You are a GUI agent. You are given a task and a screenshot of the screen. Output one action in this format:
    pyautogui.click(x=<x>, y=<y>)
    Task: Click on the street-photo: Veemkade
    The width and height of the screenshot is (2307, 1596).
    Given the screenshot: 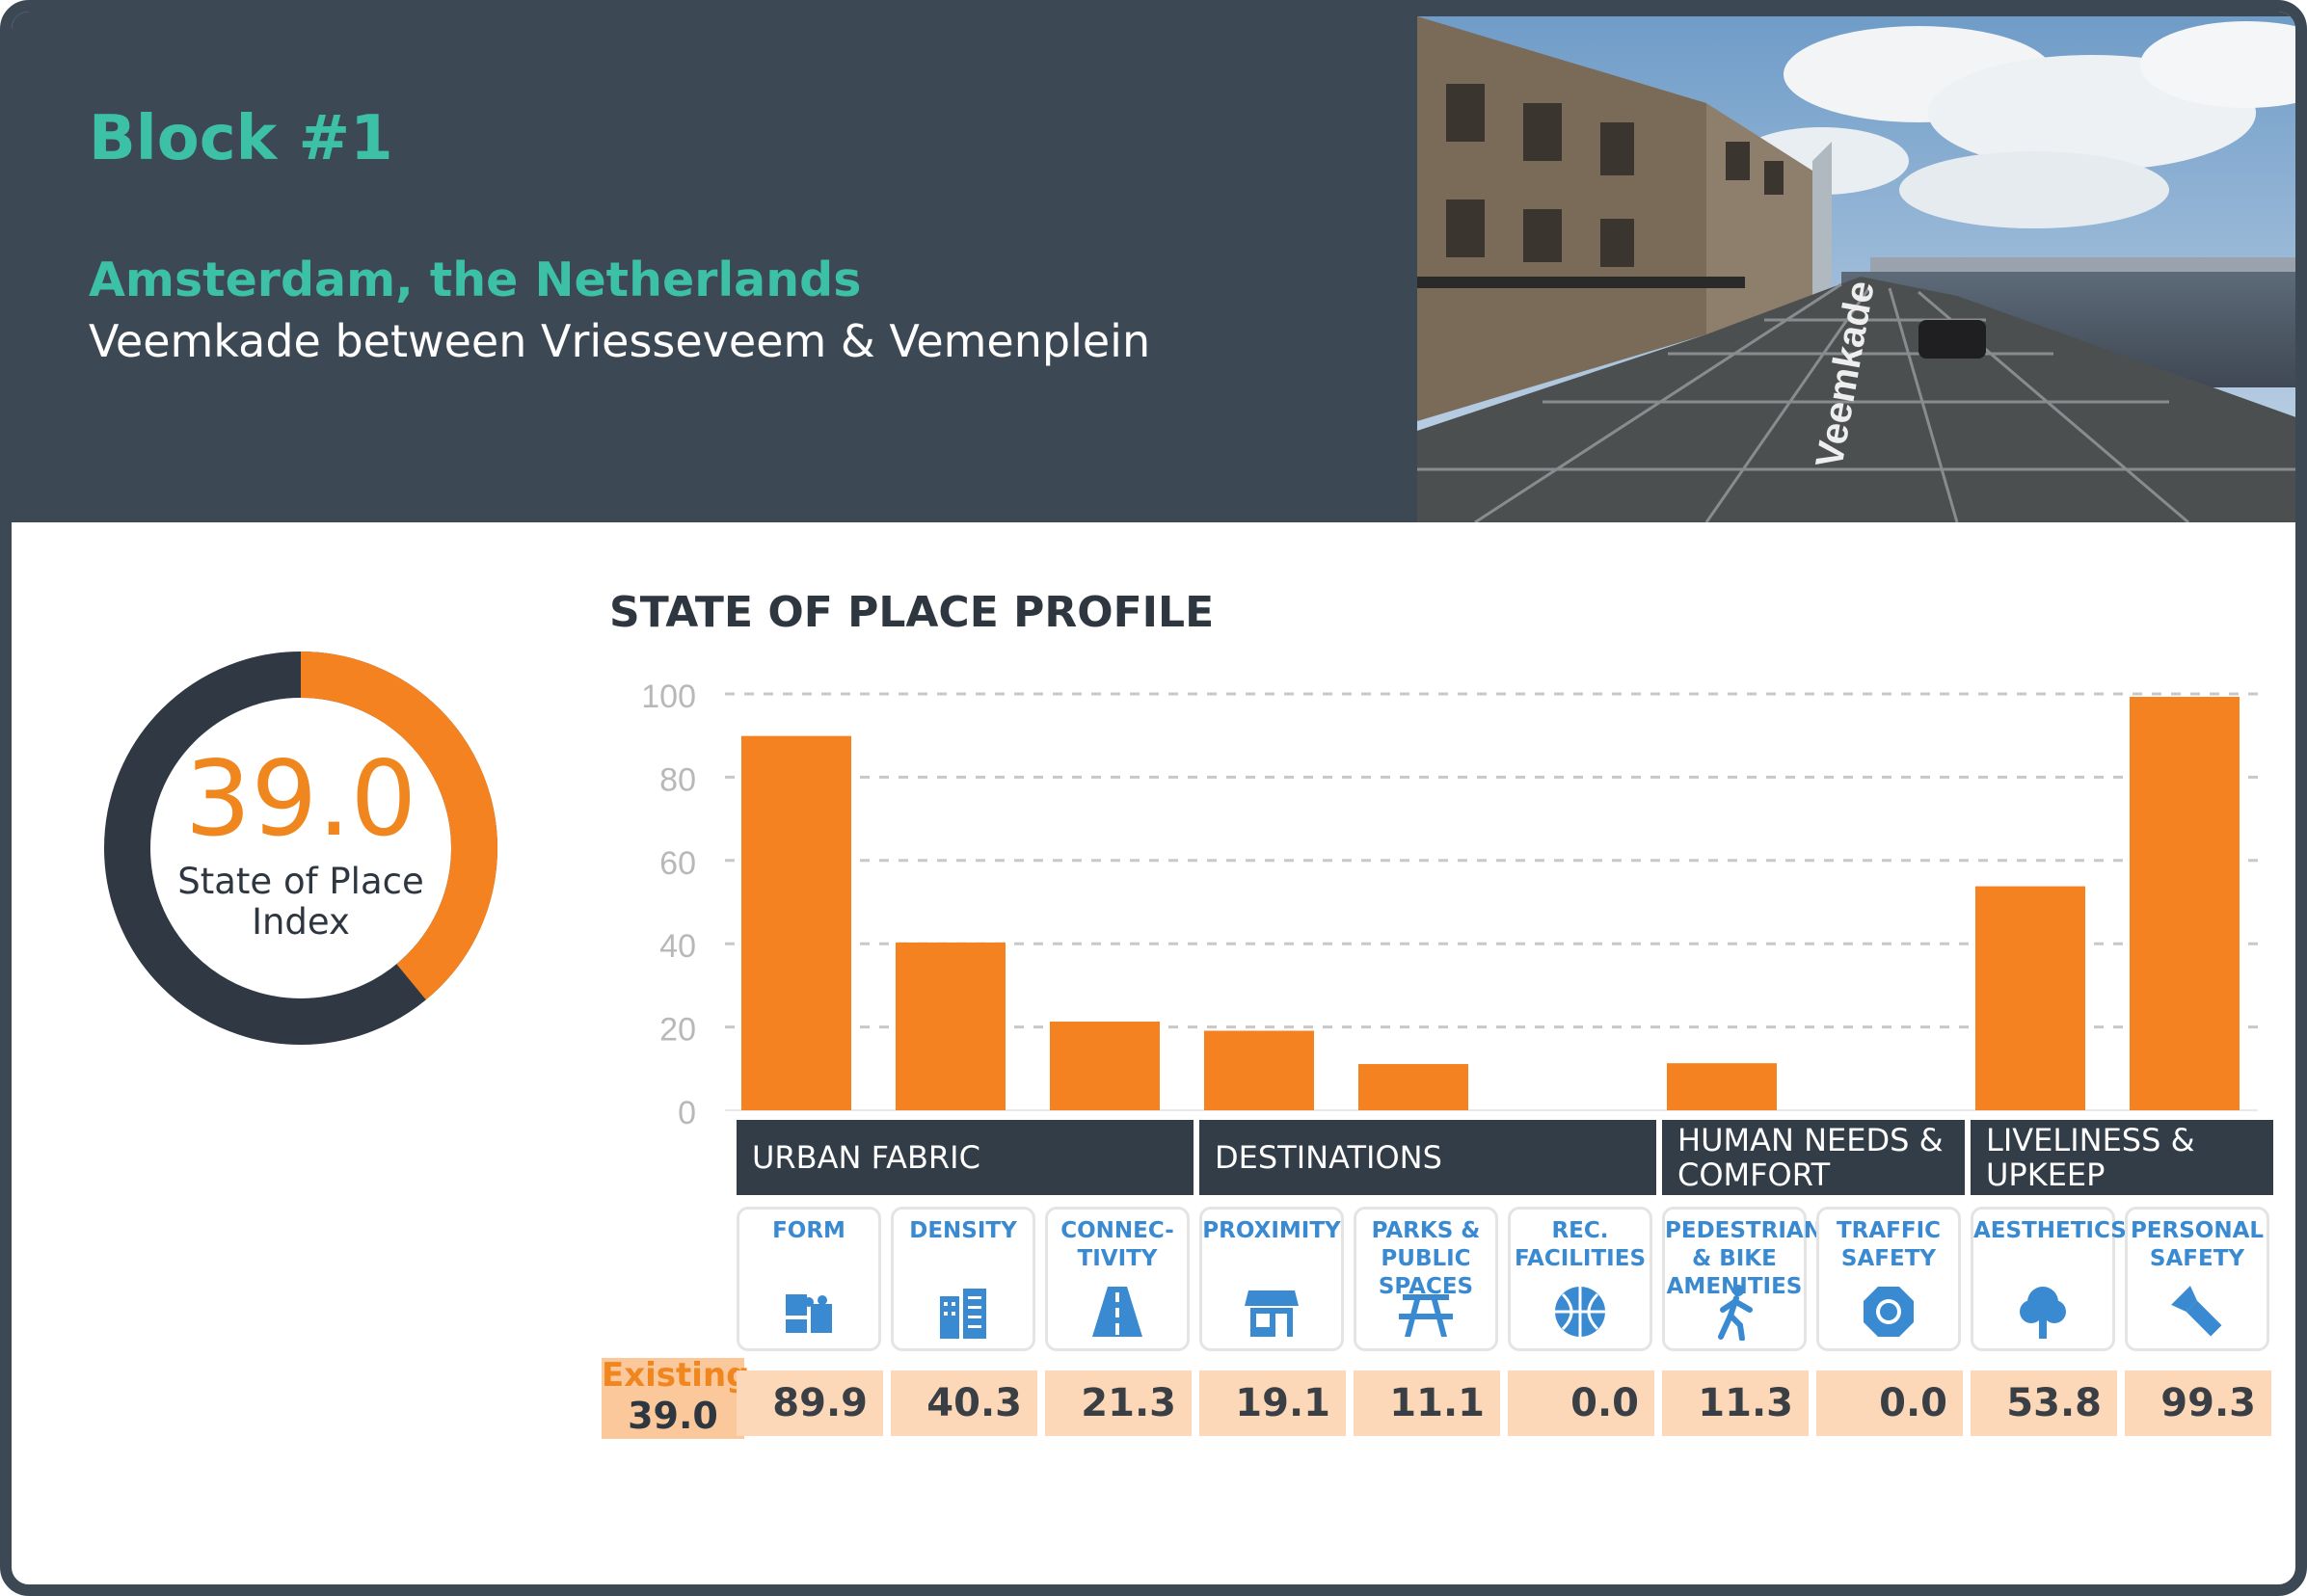 What is the action you would take?
    pyautogui.click(x=1856, y=269)
    